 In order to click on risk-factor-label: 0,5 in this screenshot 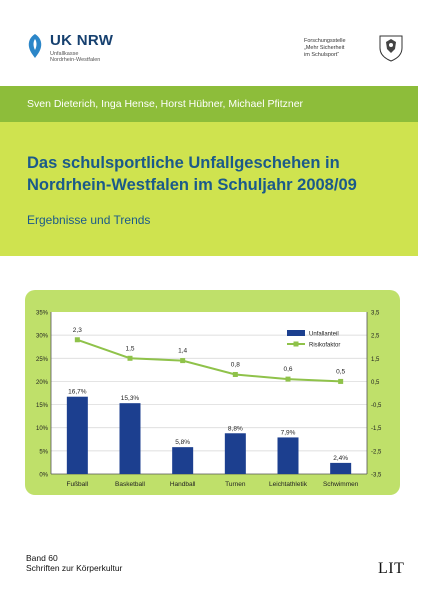, I will do `click(340, 371)`.